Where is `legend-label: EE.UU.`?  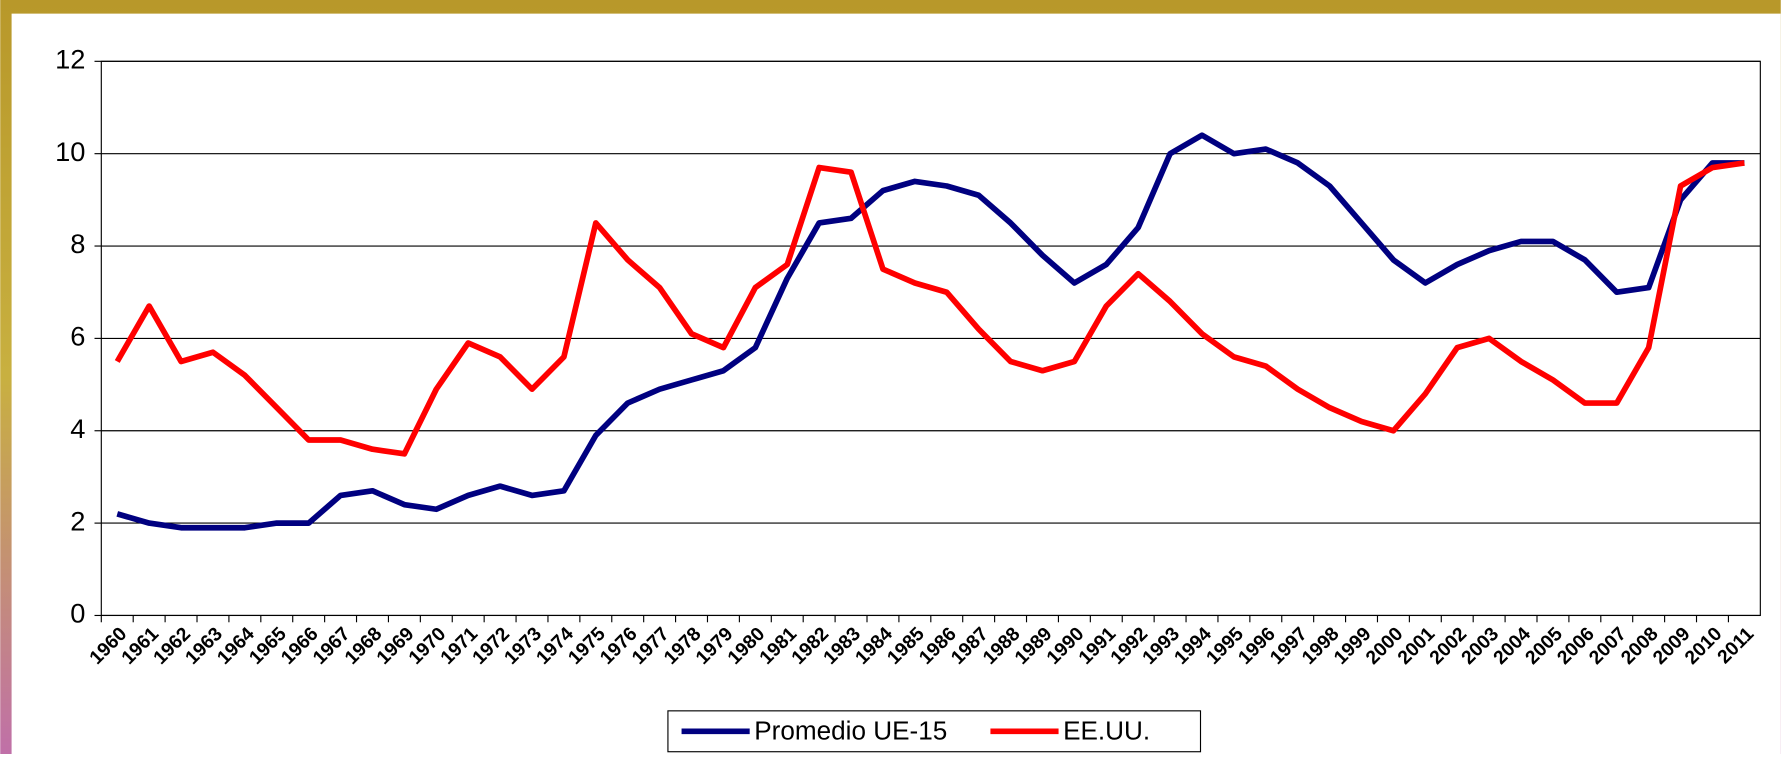
legend-label: EE.UU. is located at coordinates (1106, 730).